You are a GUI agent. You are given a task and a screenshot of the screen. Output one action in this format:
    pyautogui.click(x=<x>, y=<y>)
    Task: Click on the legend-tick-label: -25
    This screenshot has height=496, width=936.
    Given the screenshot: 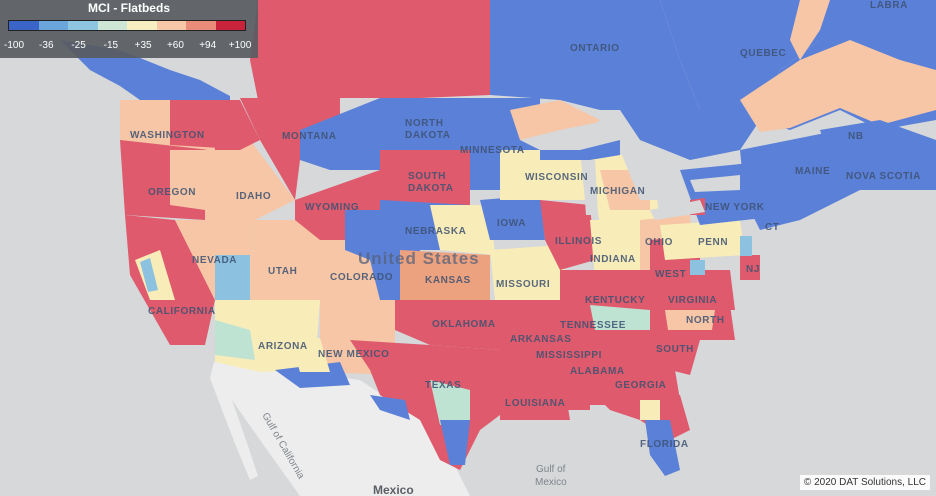 What is the action you would take?
    pyautogui.click(x=78, y=45)
    